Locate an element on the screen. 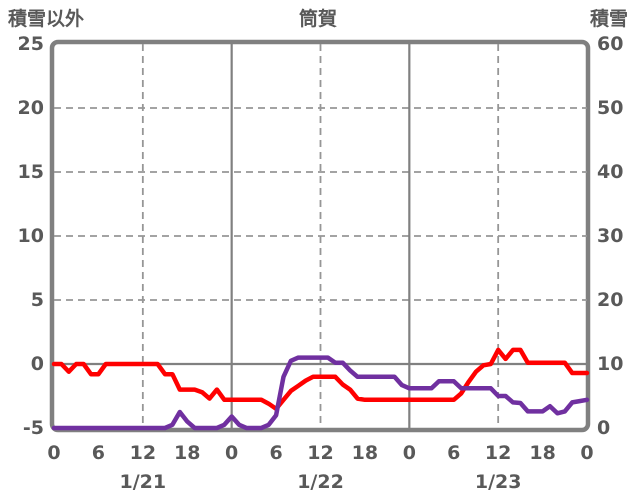  right-axis-tick-label: 40 is located at coordinates (610, 172).